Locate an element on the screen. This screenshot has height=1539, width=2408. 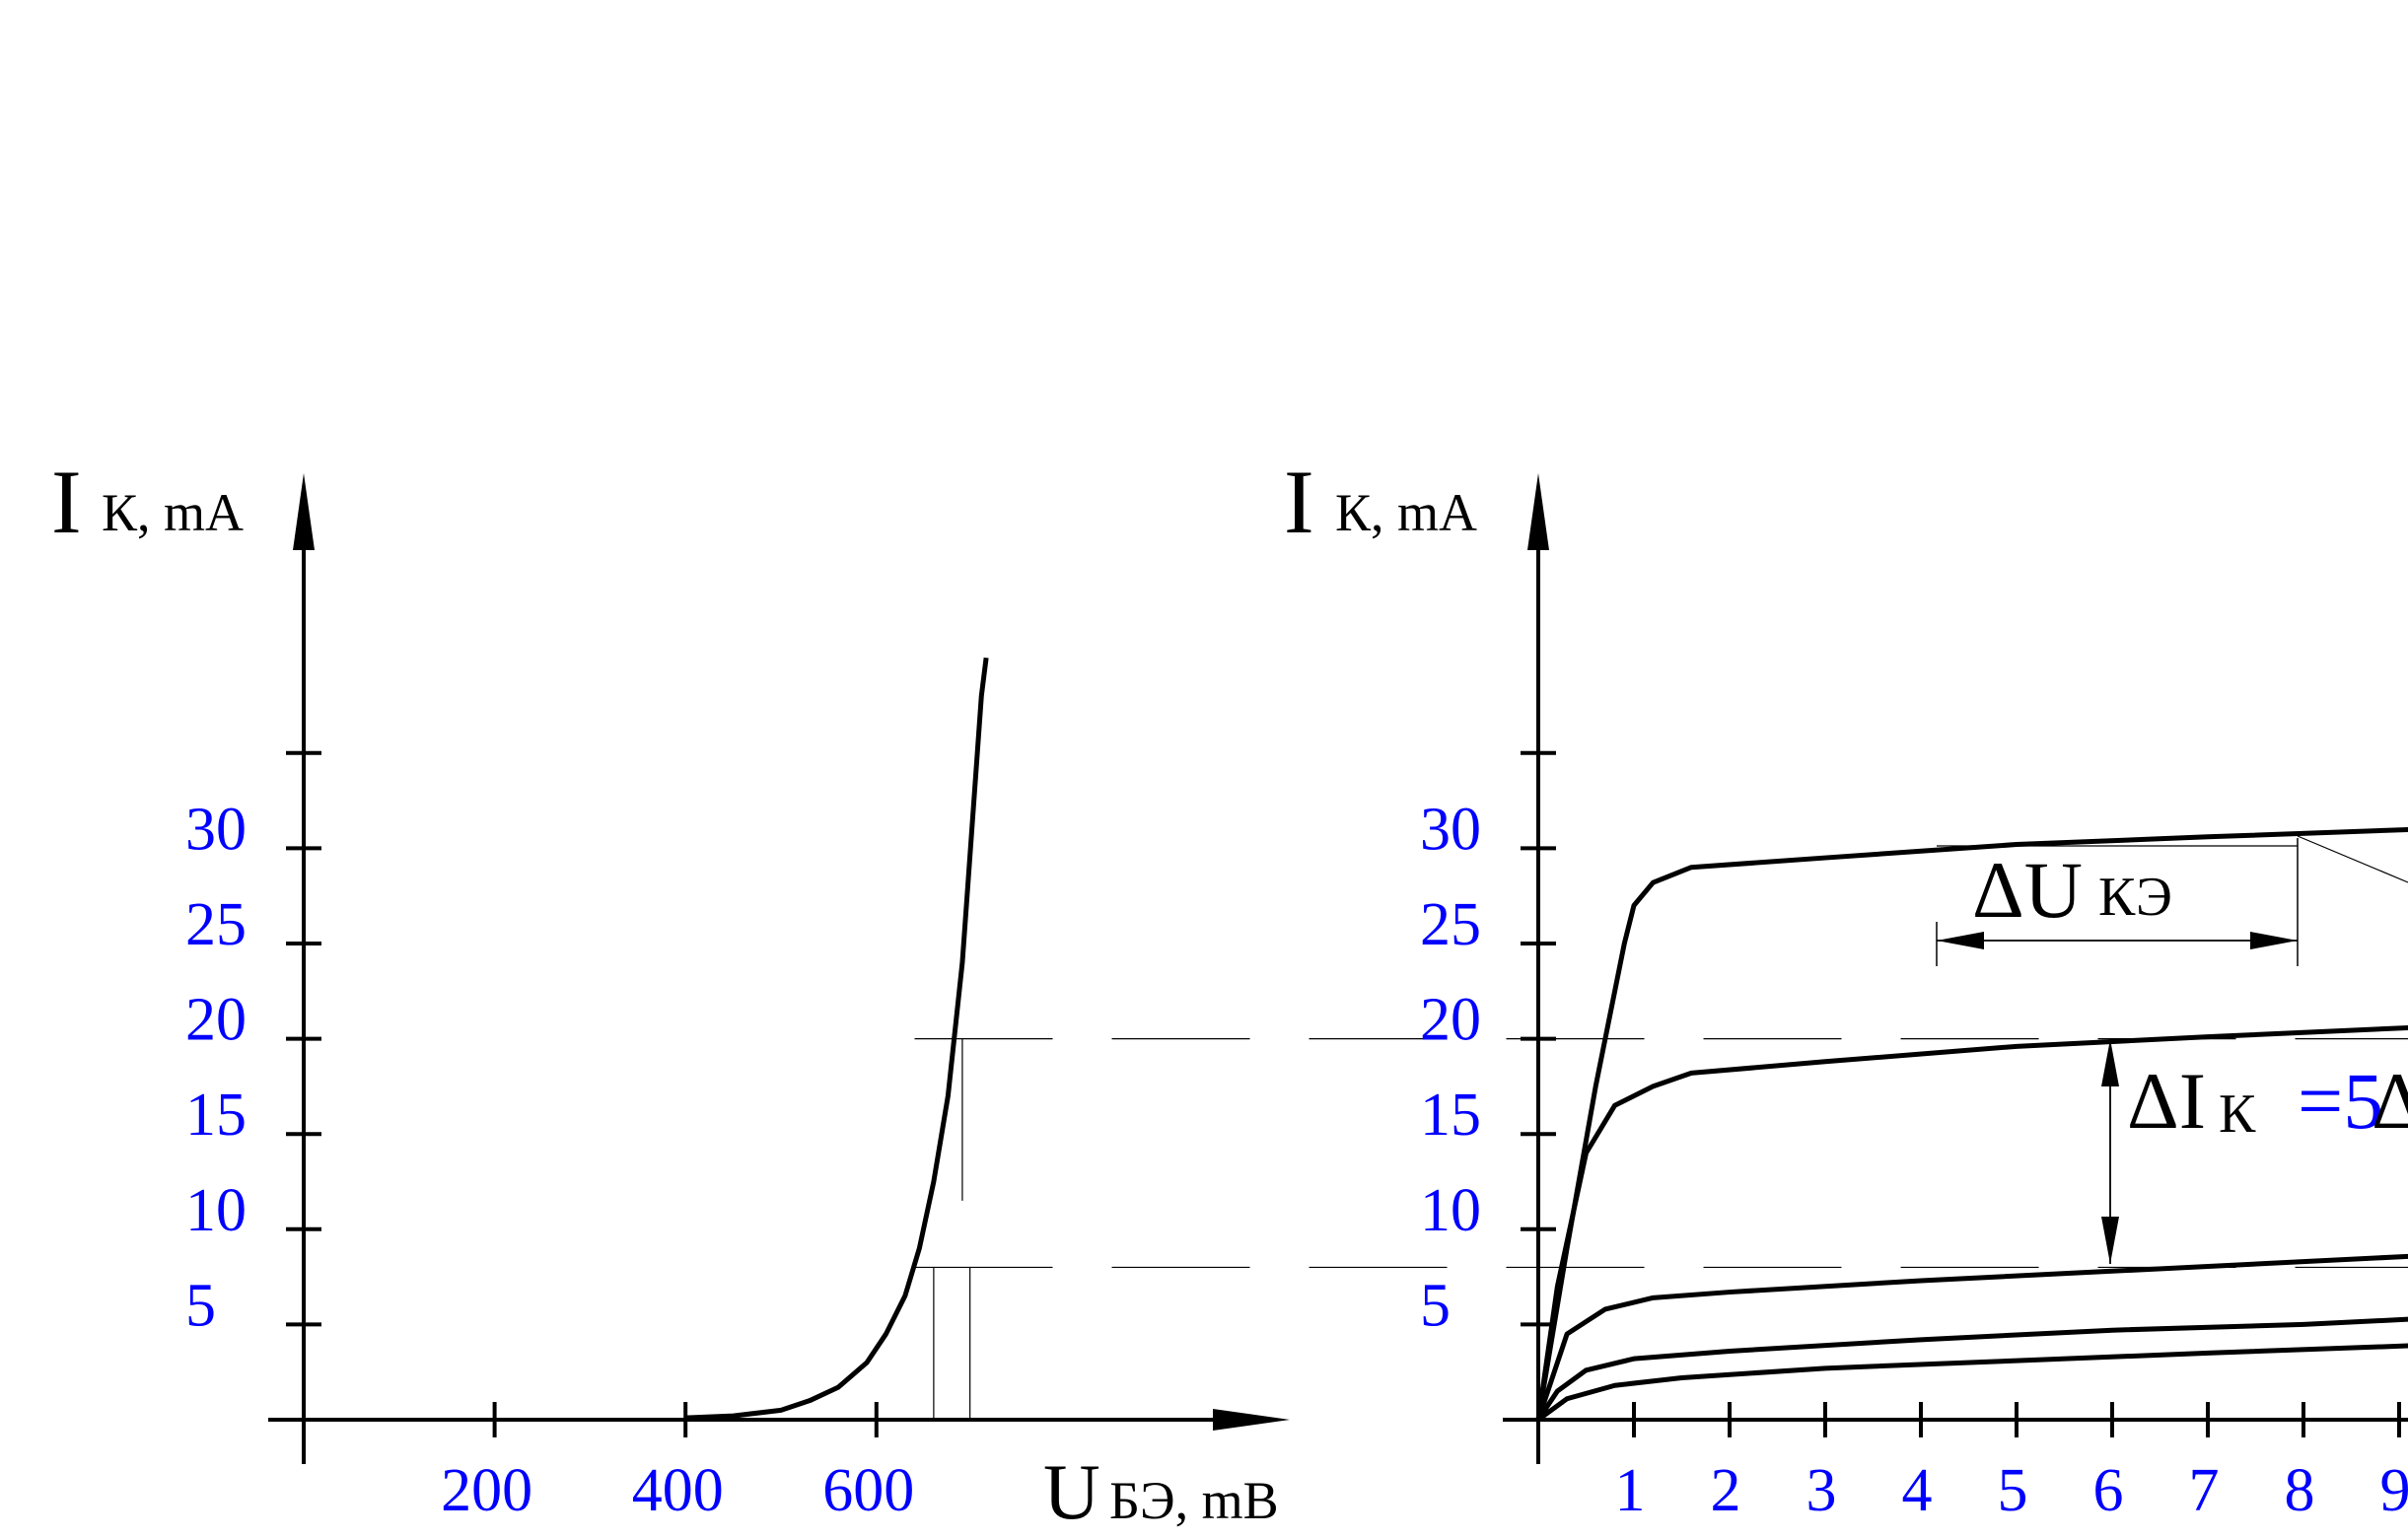
delta-i-value: =5 is located at coordinates (2340, 1101).